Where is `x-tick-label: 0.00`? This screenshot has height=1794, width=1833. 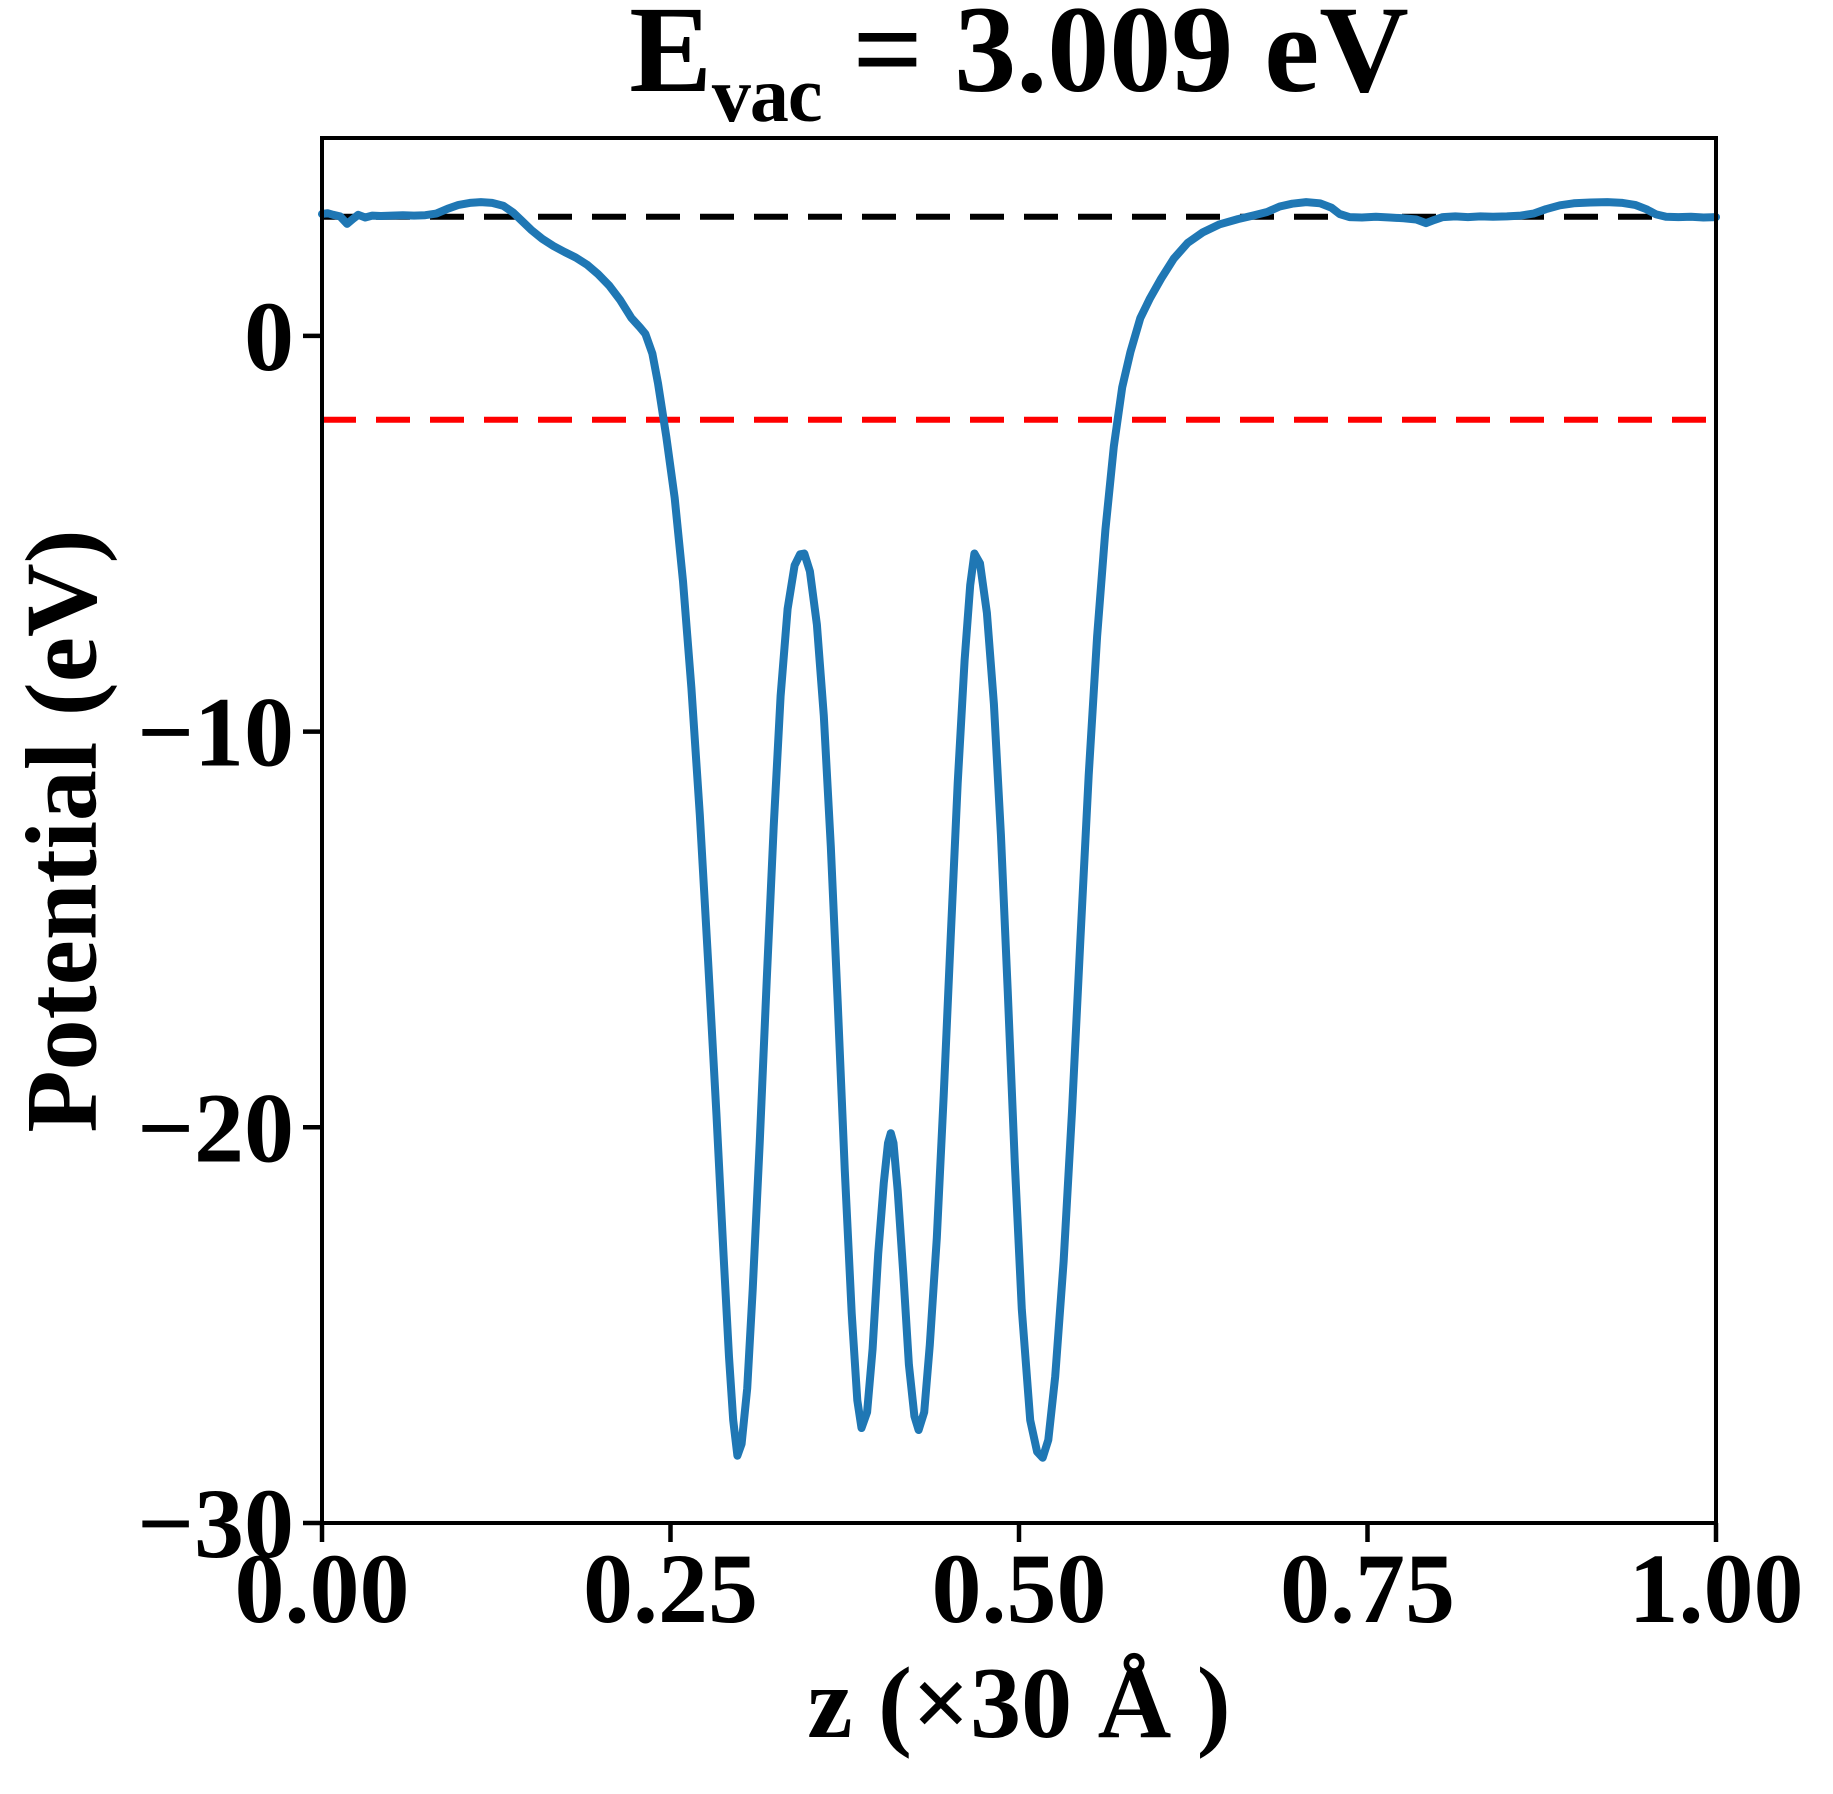
x-tick-label: 0.00 is located at coordinates (322, 1588).